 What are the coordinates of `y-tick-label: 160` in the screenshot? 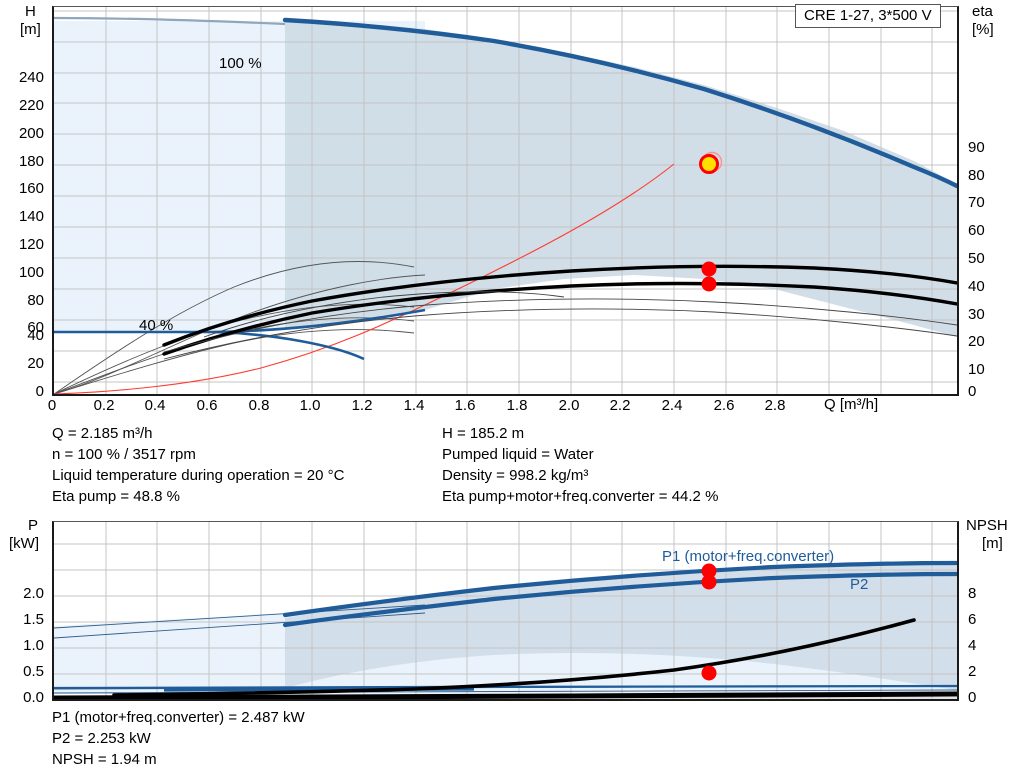 It's located at (31, 188).